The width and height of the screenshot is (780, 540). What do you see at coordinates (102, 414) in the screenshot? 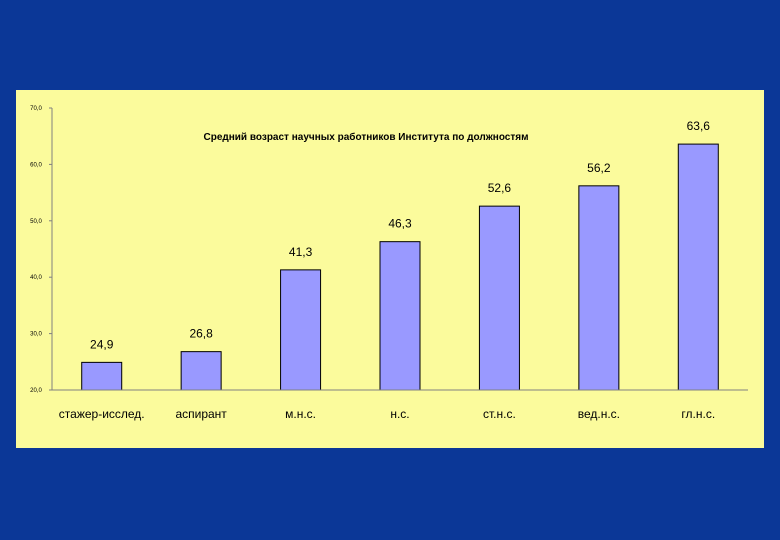
I see `category-label: стажер-исслед.` at bounding box center [102, 414].